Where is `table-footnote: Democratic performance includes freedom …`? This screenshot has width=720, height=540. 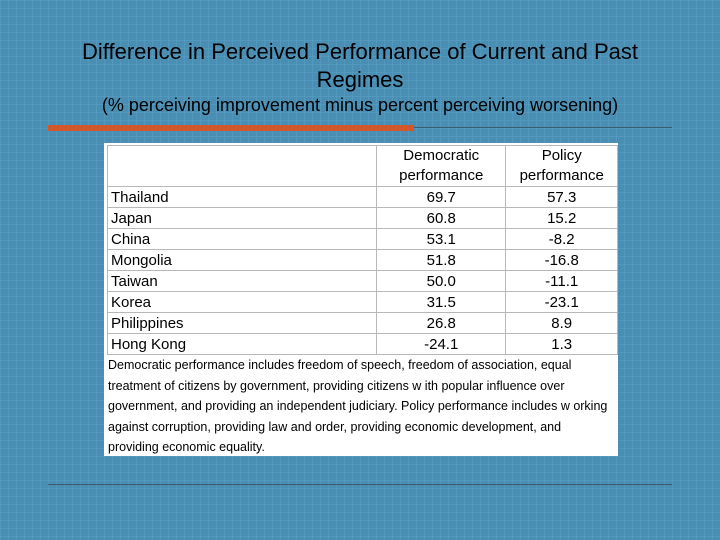
table-footnote: Democratic performance includes freedom … is located at coordinates (358, 406).